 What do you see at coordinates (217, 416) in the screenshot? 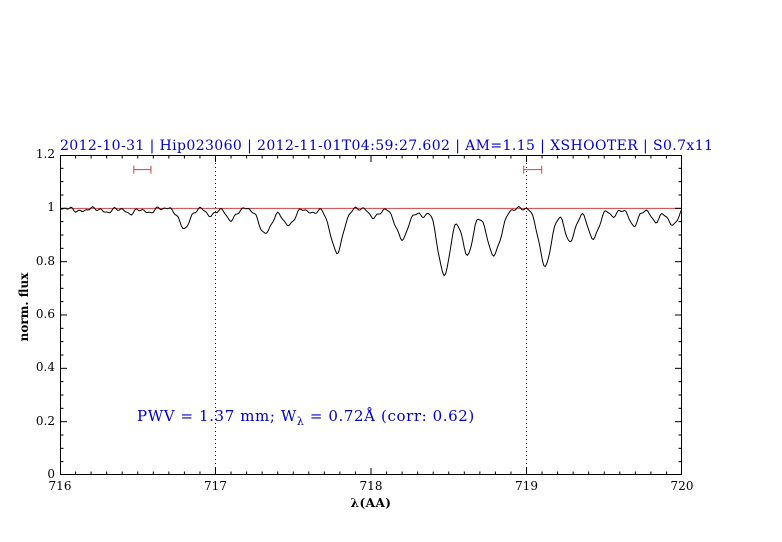
I see `pwv-annotation-text: PWV = 1.37 mm; W` at bounding box center [217, 416].